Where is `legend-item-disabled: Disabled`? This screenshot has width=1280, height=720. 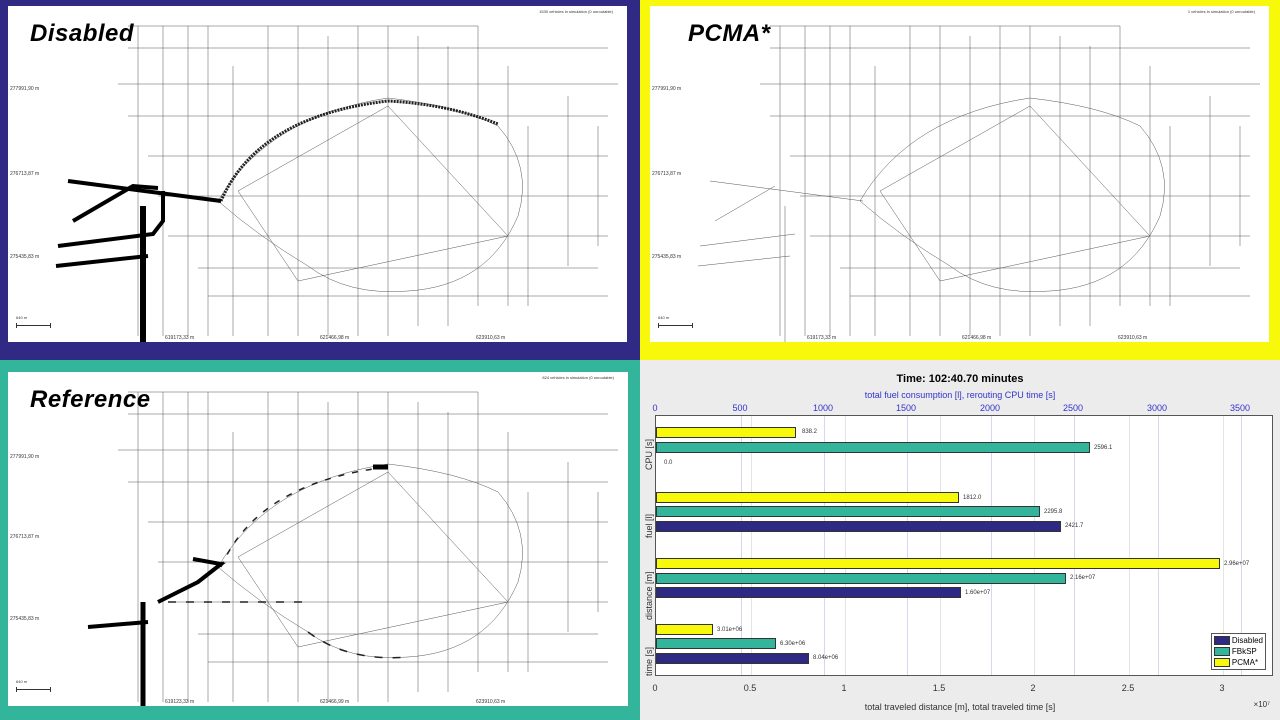
legend-item-disabled: Disabled is located at coordinates (1238, 640).